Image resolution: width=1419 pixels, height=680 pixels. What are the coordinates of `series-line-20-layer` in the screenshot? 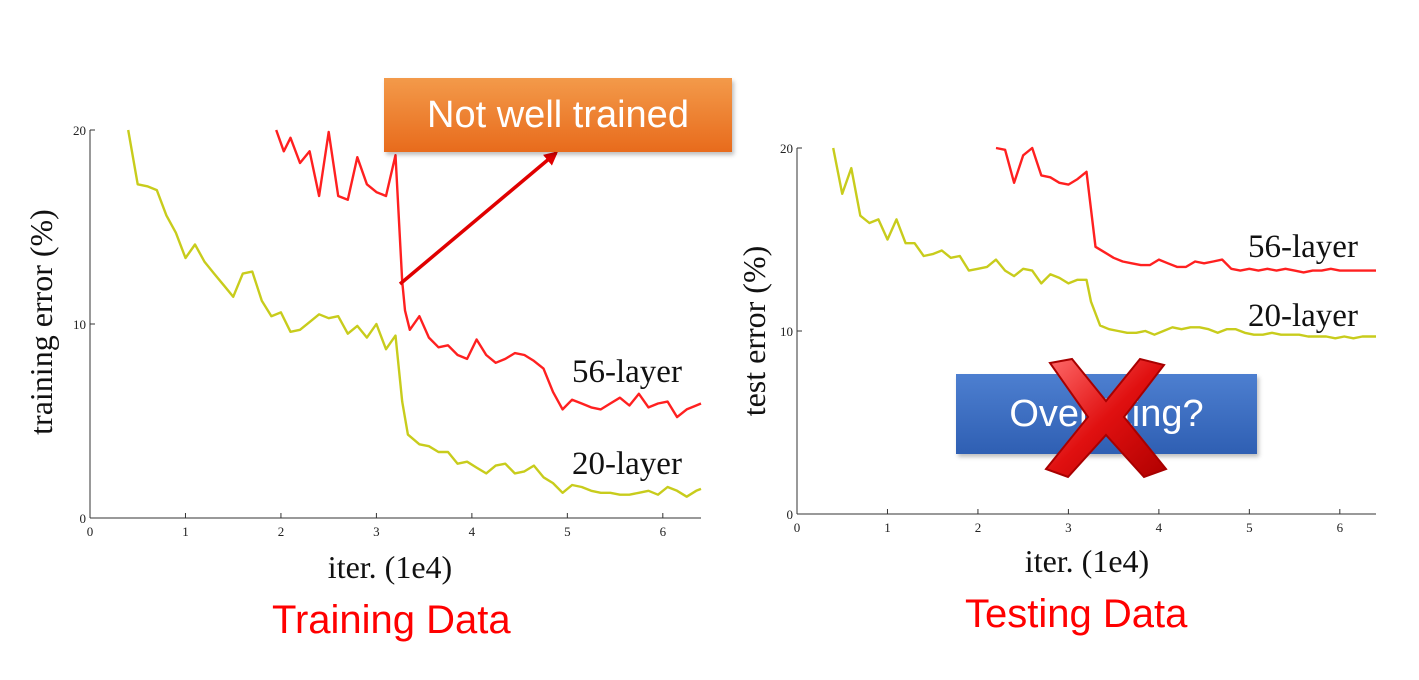 It's located at (1104, 243).